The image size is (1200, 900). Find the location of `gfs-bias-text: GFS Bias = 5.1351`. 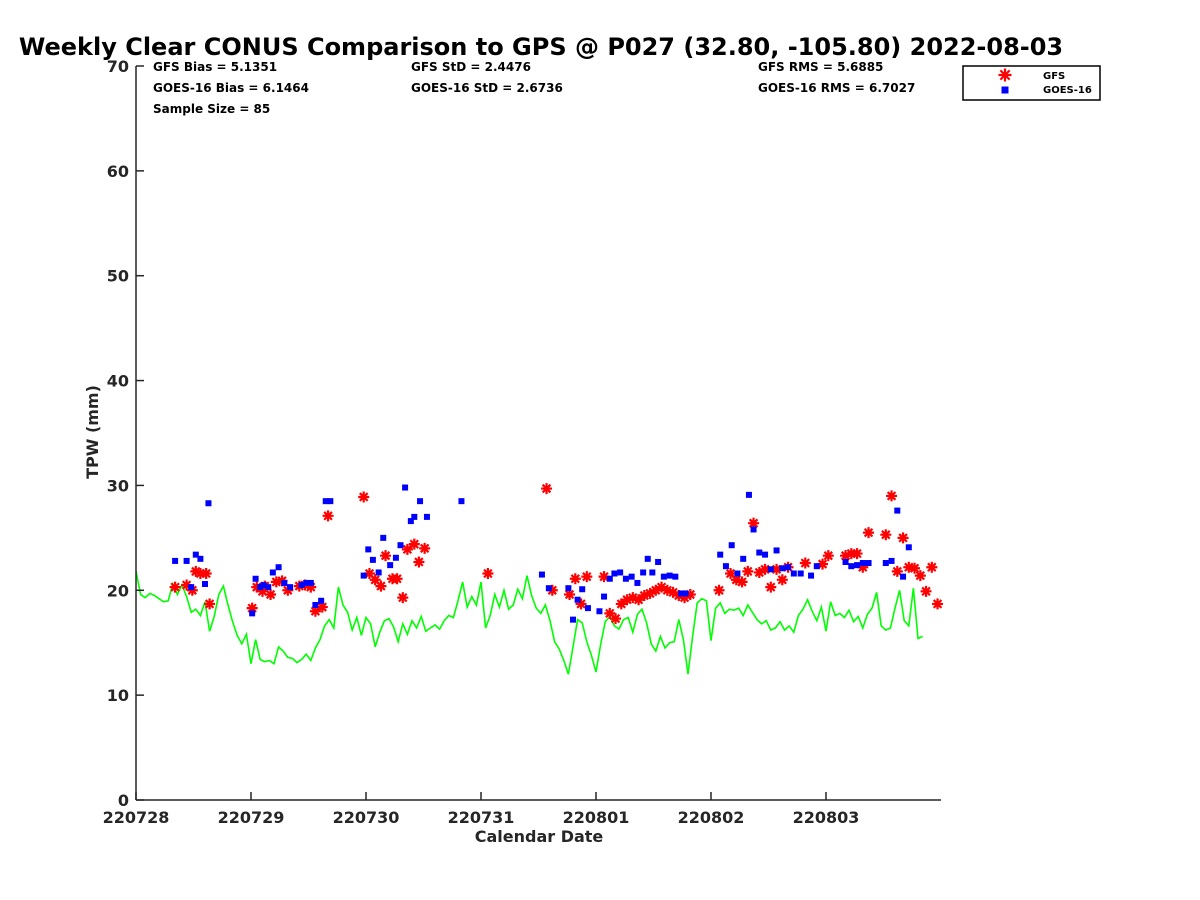

gfs-bias-text: GFS Bias = 5.1351 is located at coordinates (215, 67).